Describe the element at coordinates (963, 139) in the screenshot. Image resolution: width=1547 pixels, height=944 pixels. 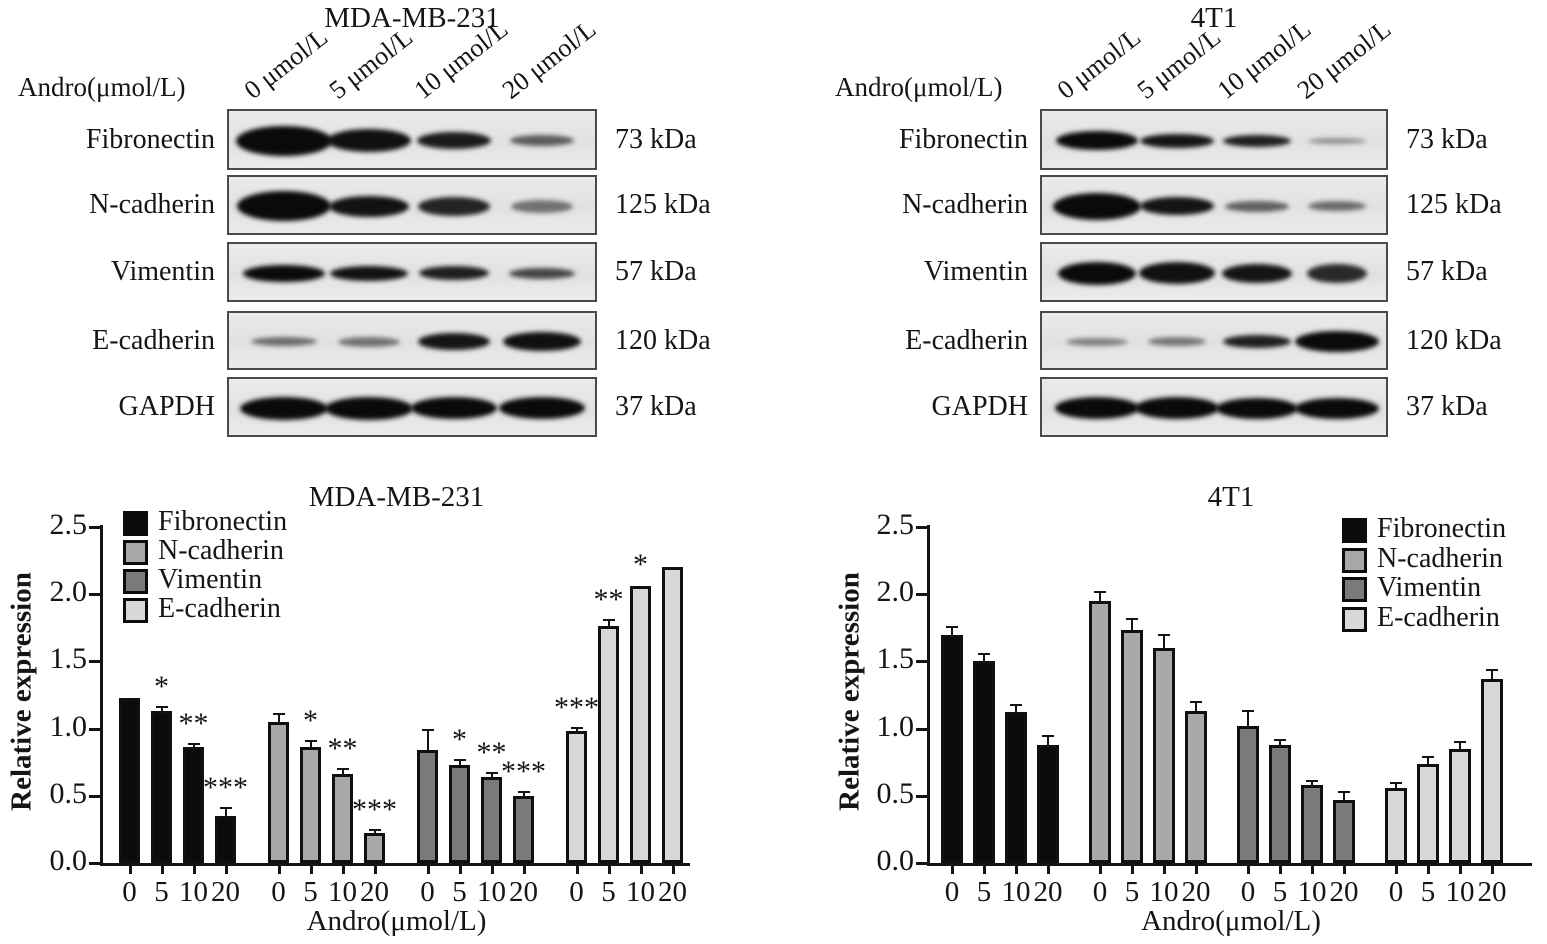
I see `protein-label: Fibronectin` at that location.